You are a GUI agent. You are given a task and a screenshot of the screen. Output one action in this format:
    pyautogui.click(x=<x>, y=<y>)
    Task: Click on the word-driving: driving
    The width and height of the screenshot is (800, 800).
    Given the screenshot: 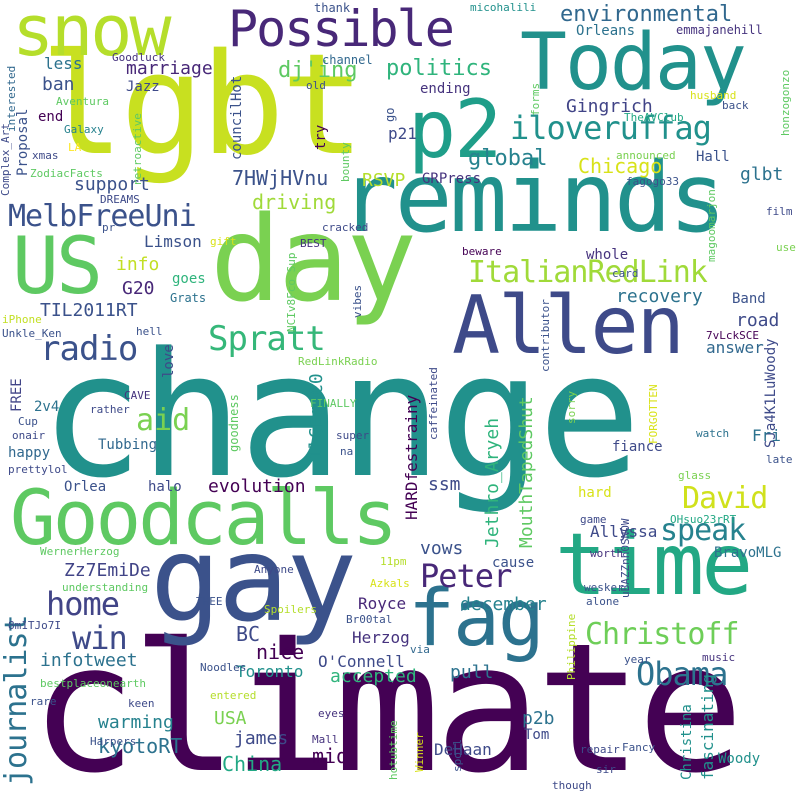 What is the action you would take?
    pyautogui.click(x=294, y=202)
    